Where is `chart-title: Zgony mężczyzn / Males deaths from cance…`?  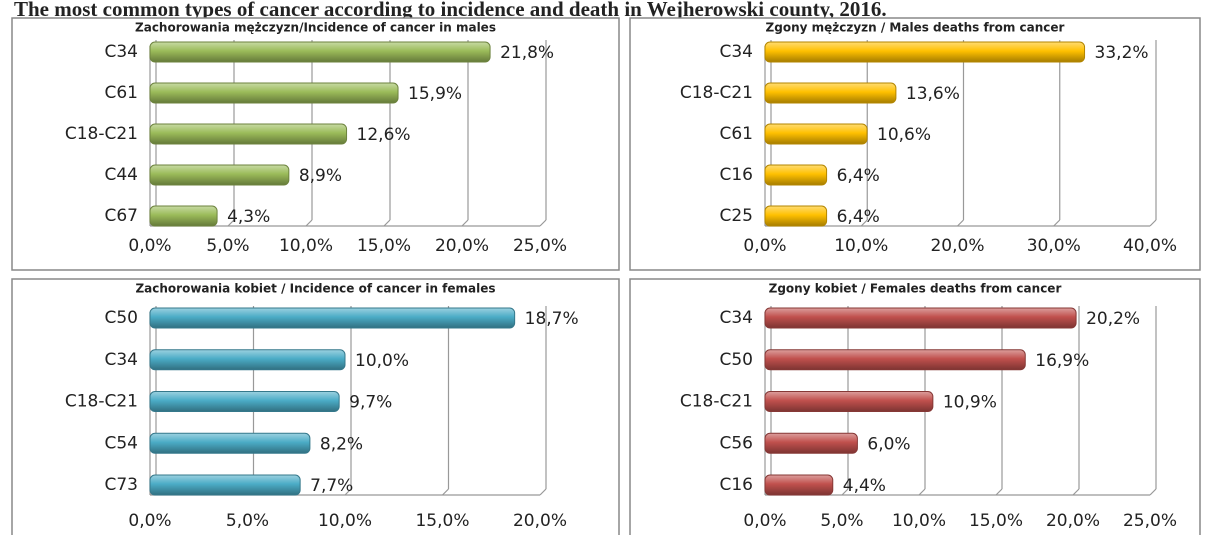 chart-title: Zgony mężczyzn / Males deaths from cance… is located at coordinates (915, 28).